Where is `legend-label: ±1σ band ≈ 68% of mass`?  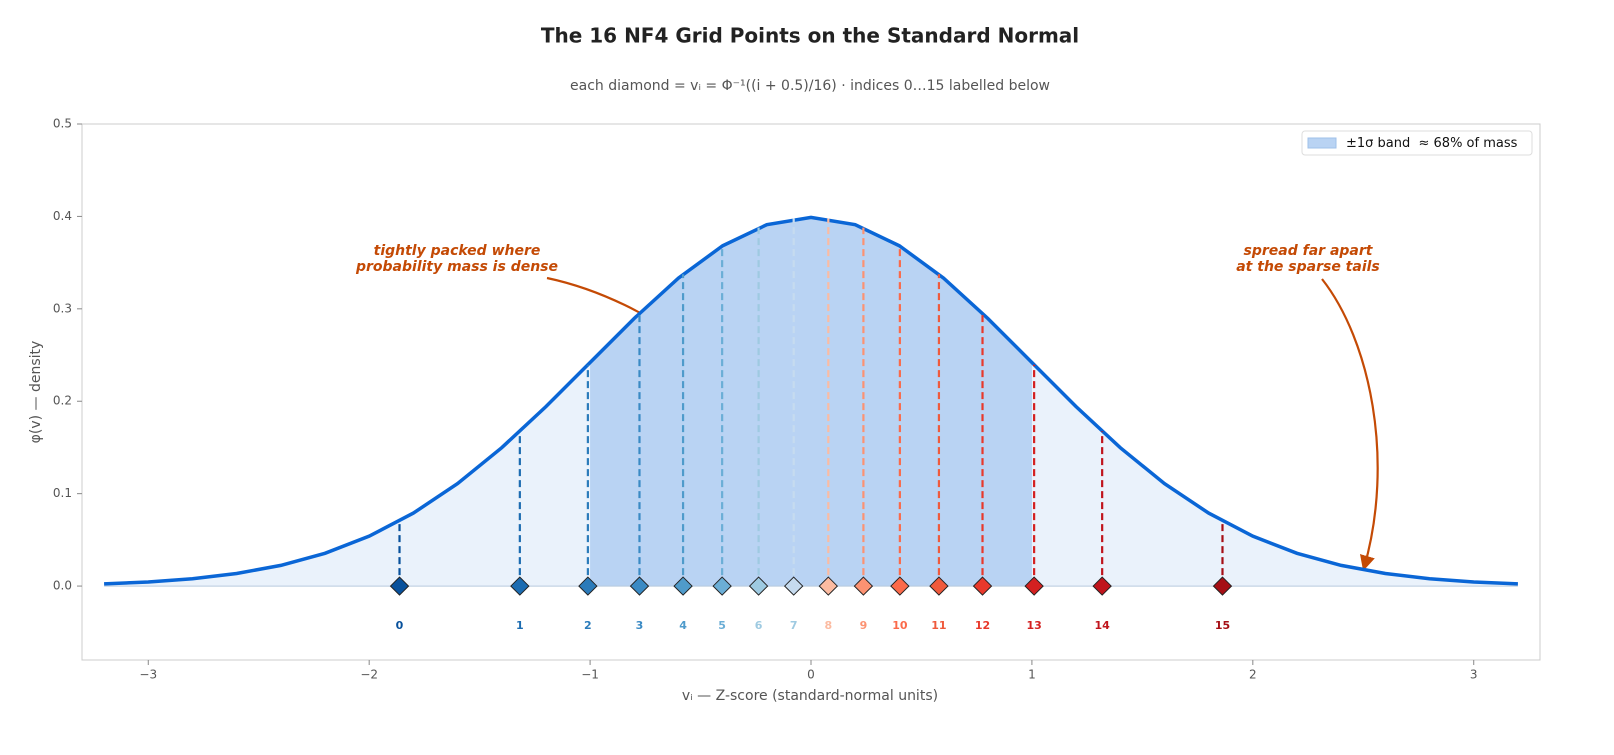 legend-label: ±1σ band ≈ 68% of mass is located at coordinates (1432, 143).